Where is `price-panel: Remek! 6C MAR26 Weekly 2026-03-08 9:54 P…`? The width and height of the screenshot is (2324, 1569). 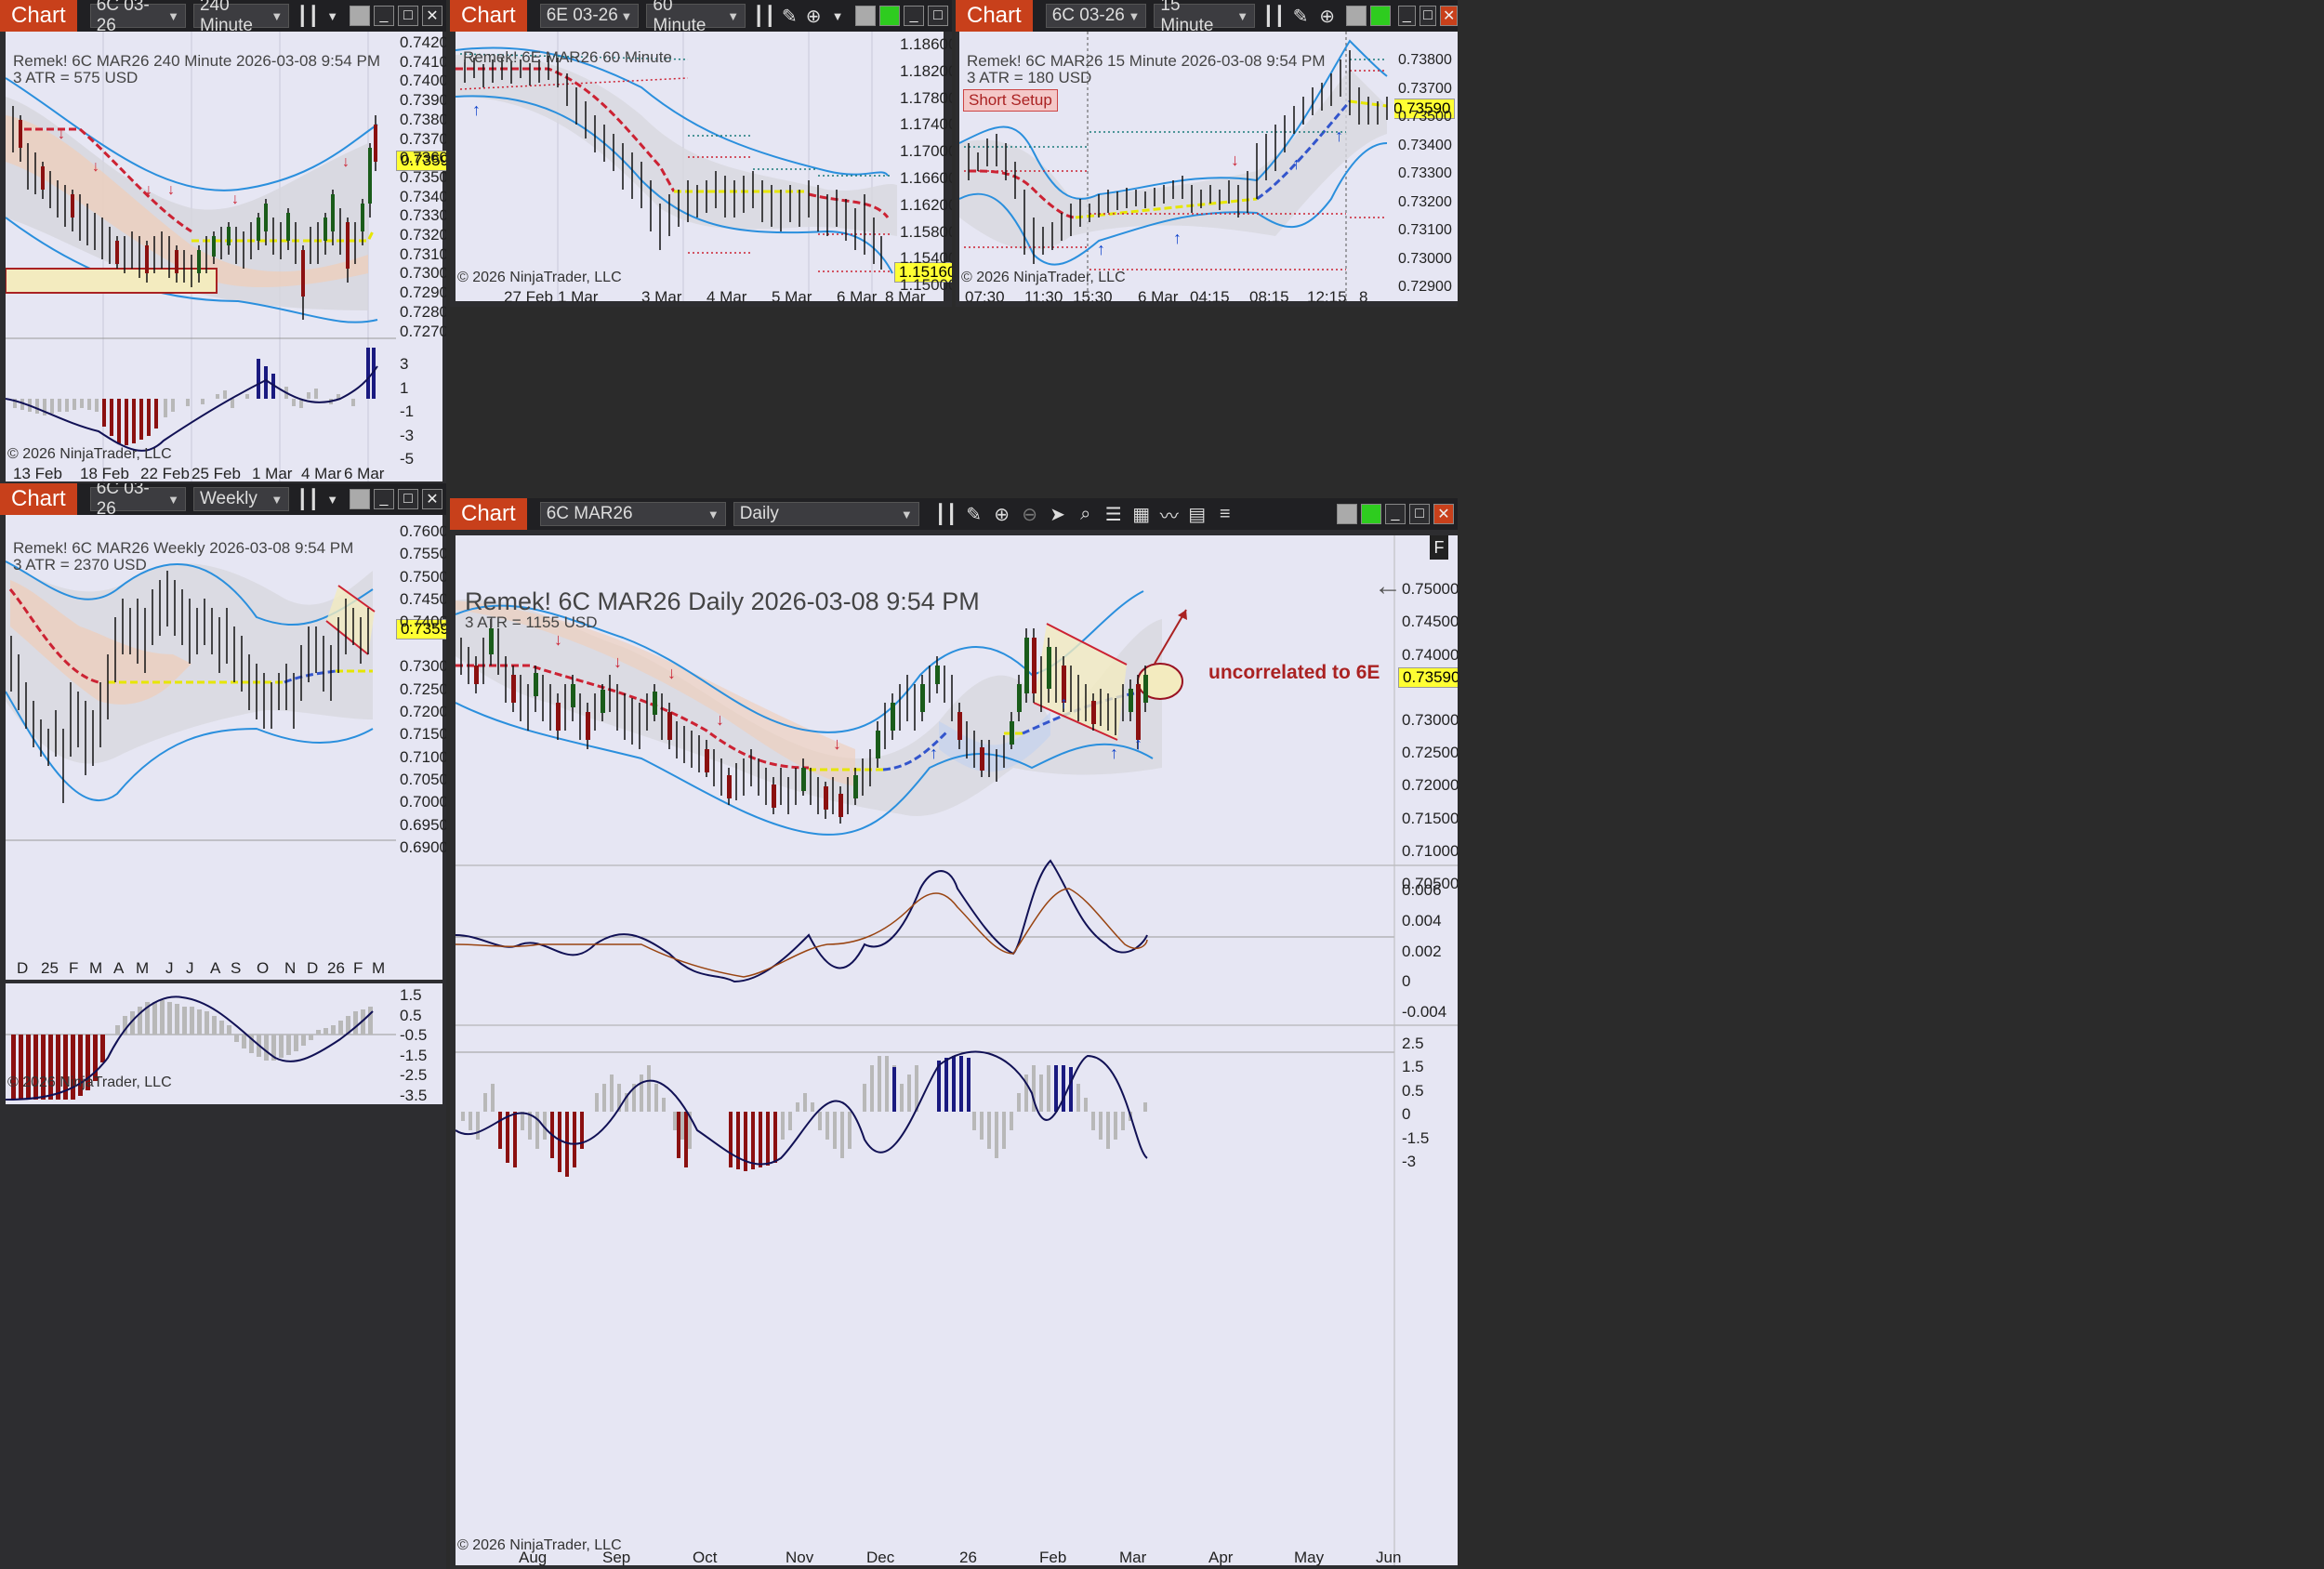 price-panel: Remek! 6C MAR26 Weekly 2026-03-08 9:54 P… is located at coordinates (226, 747).